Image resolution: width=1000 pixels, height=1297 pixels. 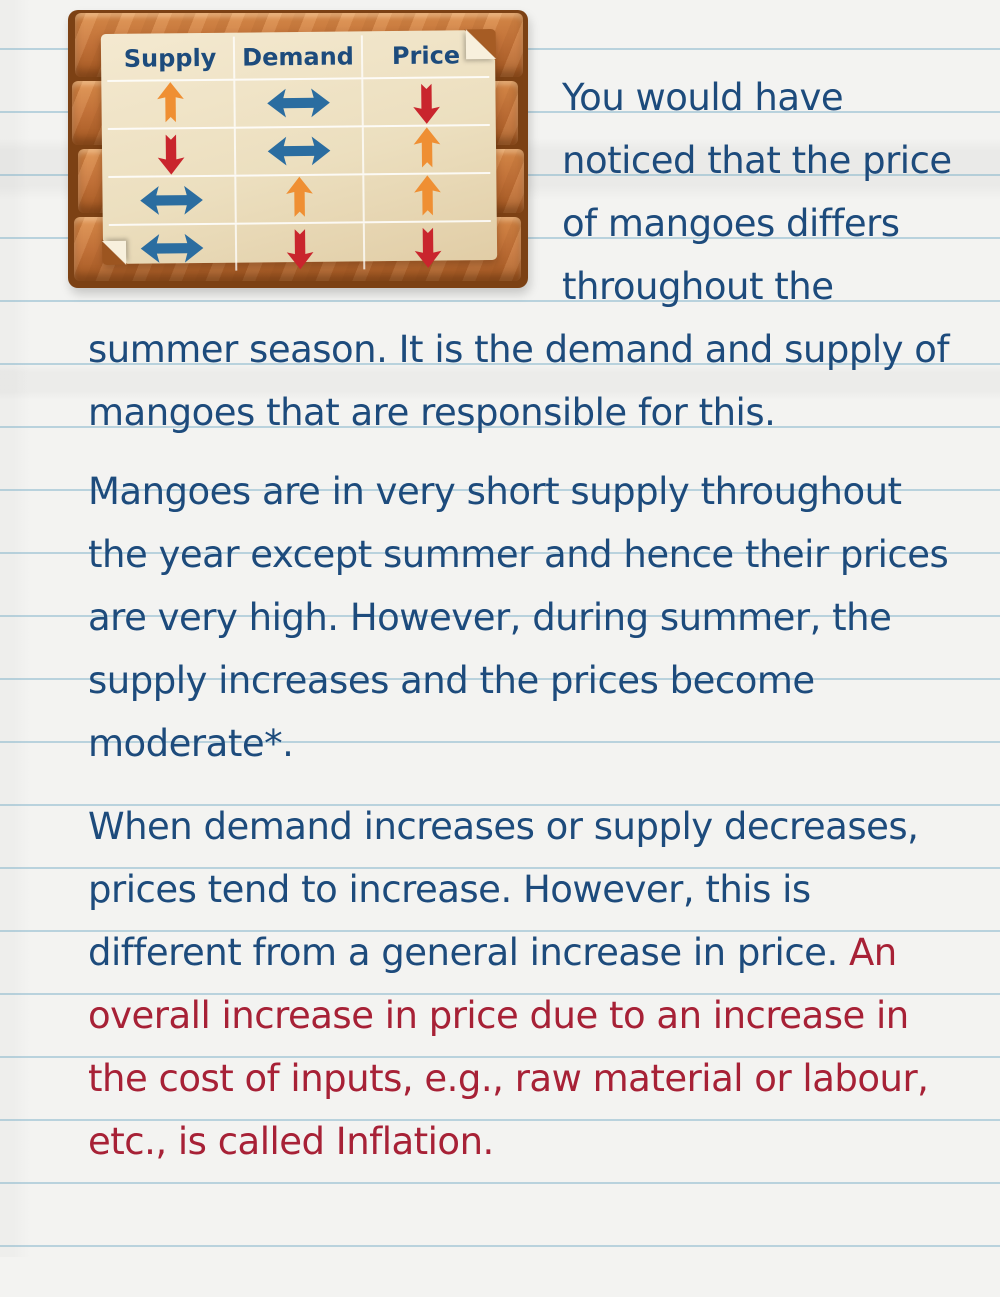 I want to click on arrow-table: Supply Demand Price, so click(x=298, y=153).